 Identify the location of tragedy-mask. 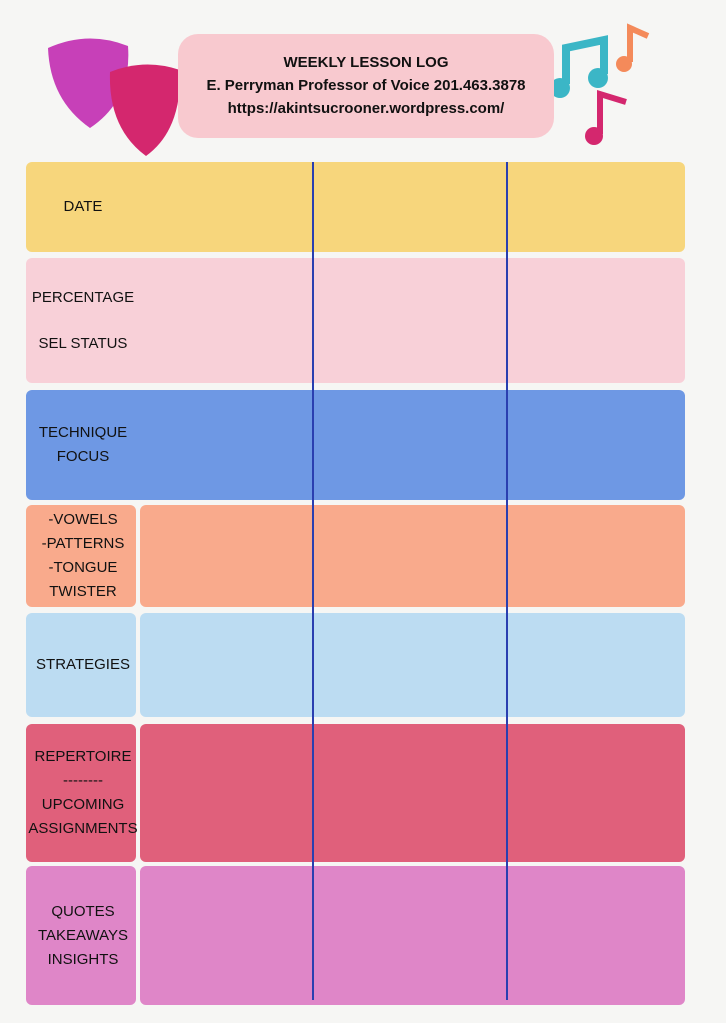
(145, 110).